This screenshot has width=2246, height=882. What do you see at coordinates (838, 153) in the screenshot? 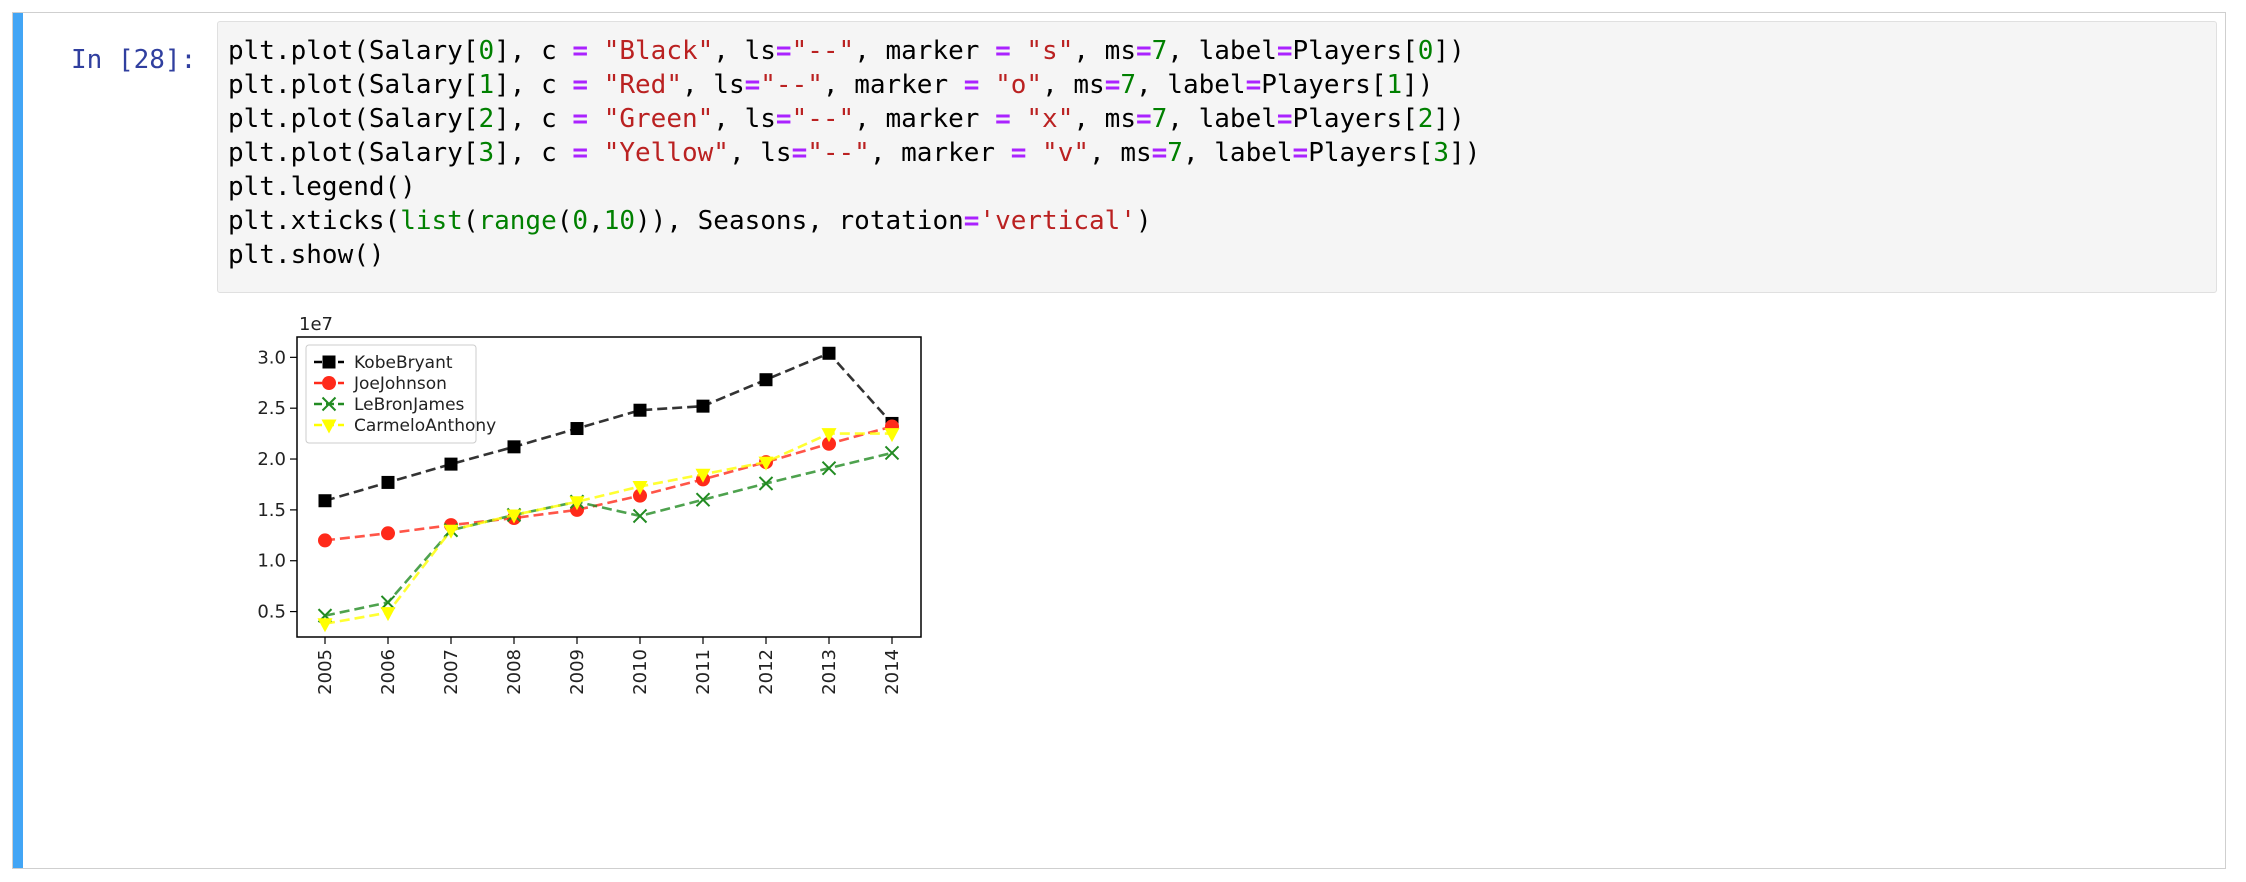
I see `code-token: "--"` at bounding box center [838, 153].